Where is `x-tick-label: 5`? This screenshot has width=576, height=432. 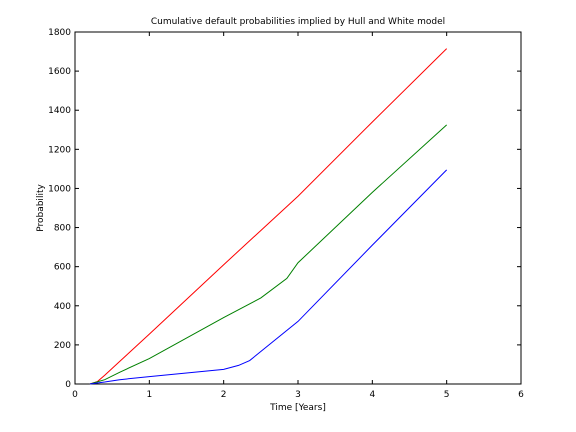 x-tick-label: 5 is located at coordinates (447, 395).